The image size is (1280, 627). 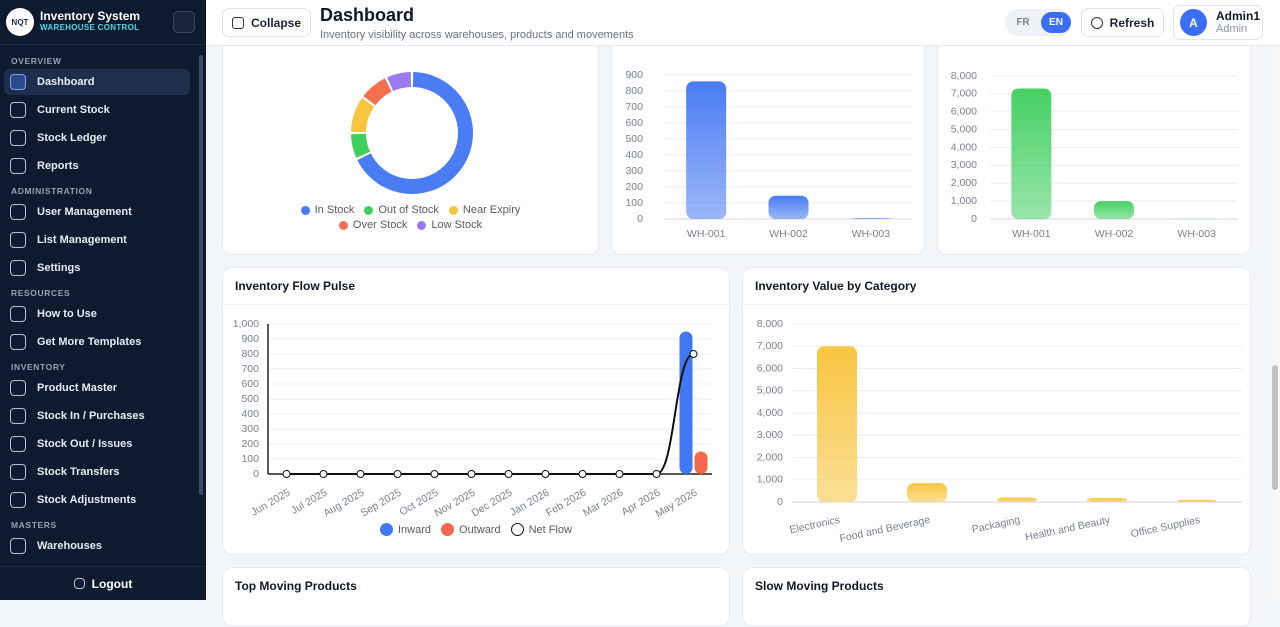 What do you see at coordinates (97, 212) in the screenshot?
I see `nav-item: User Management` at bounding box center [97, 212].